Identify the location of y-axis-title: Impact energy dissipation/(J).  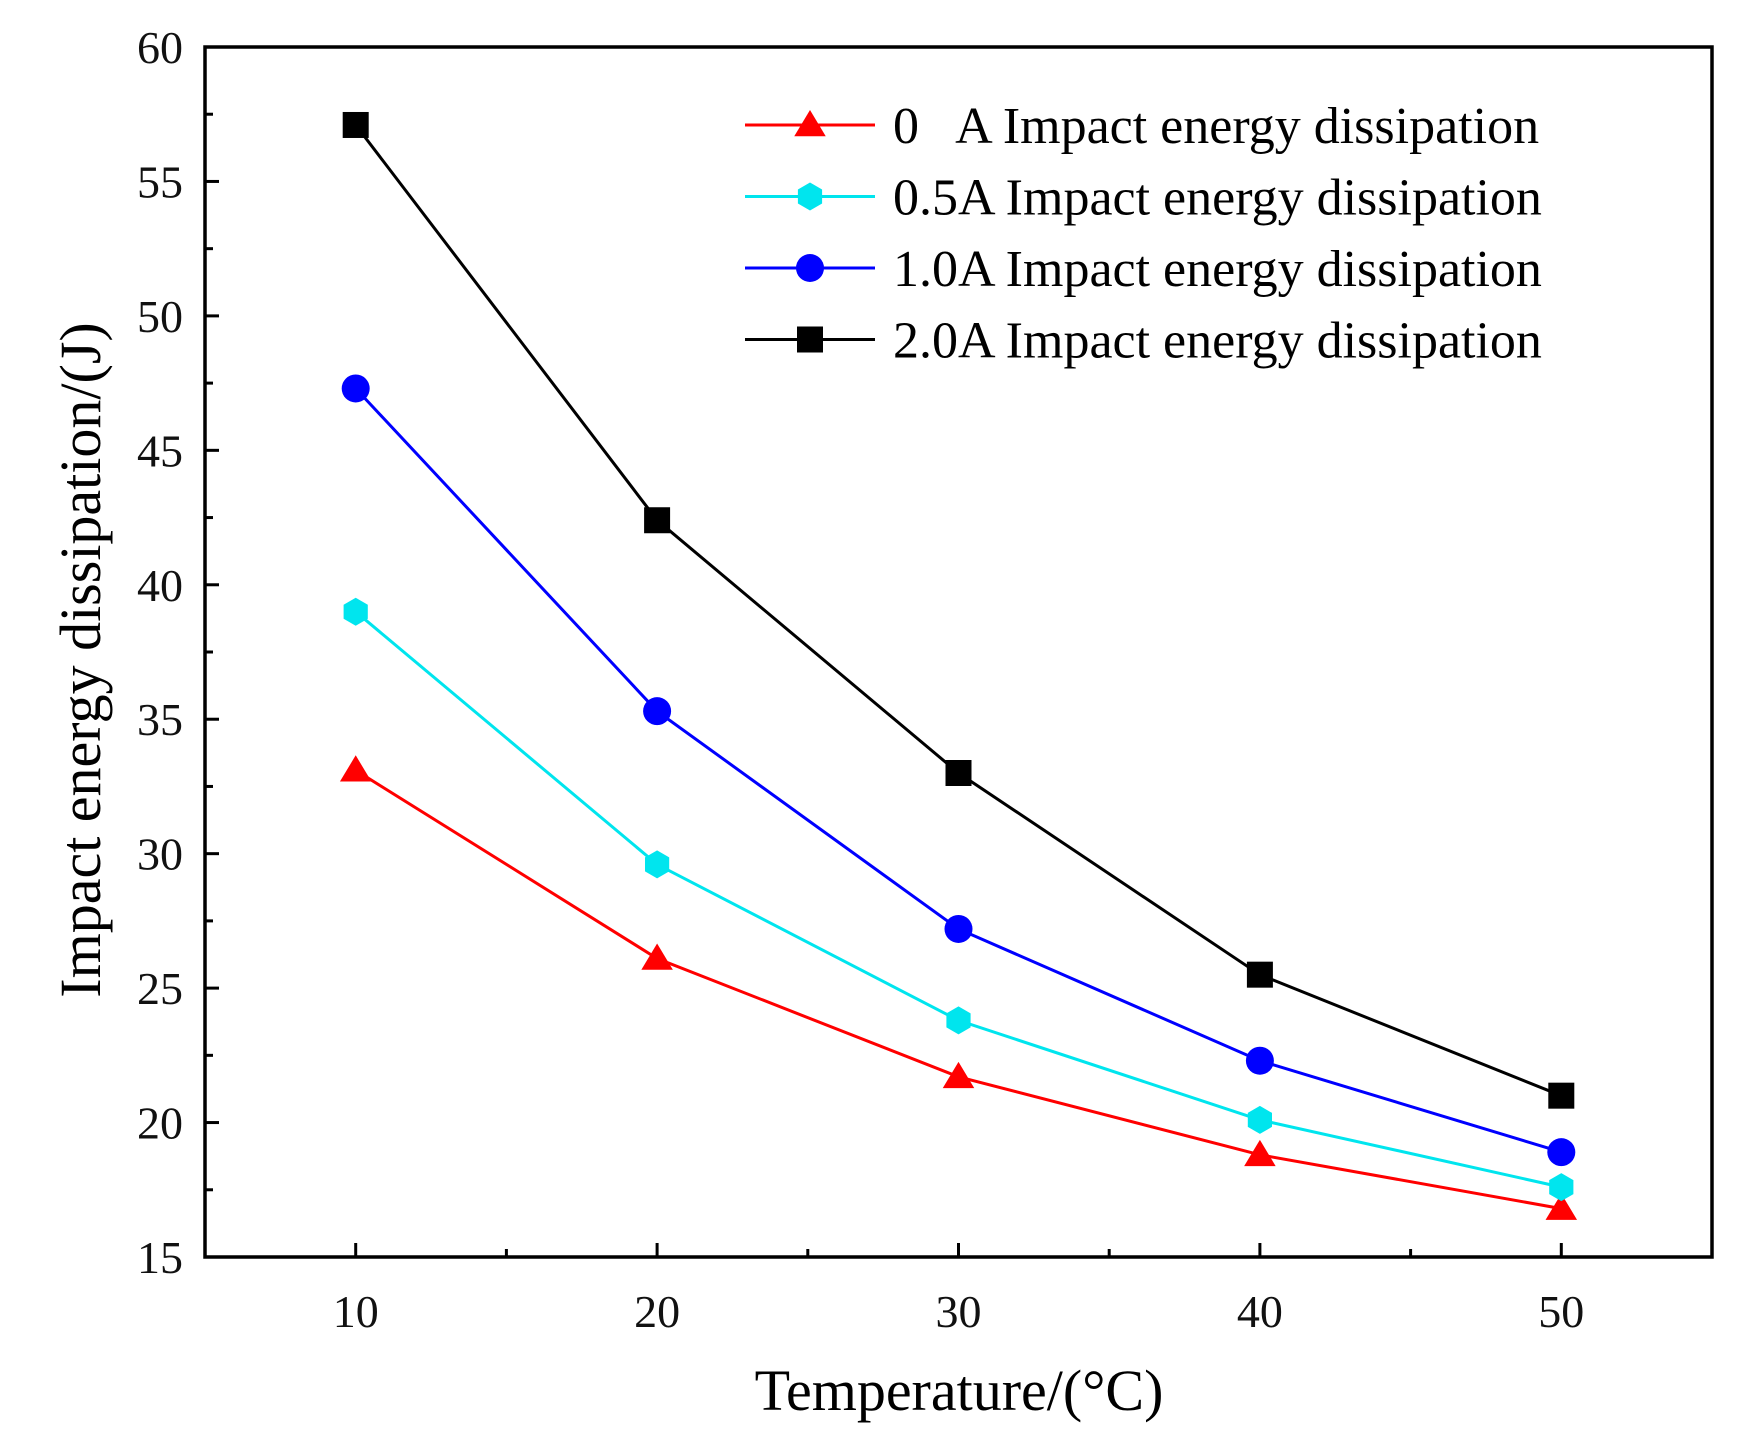
(80, 659).